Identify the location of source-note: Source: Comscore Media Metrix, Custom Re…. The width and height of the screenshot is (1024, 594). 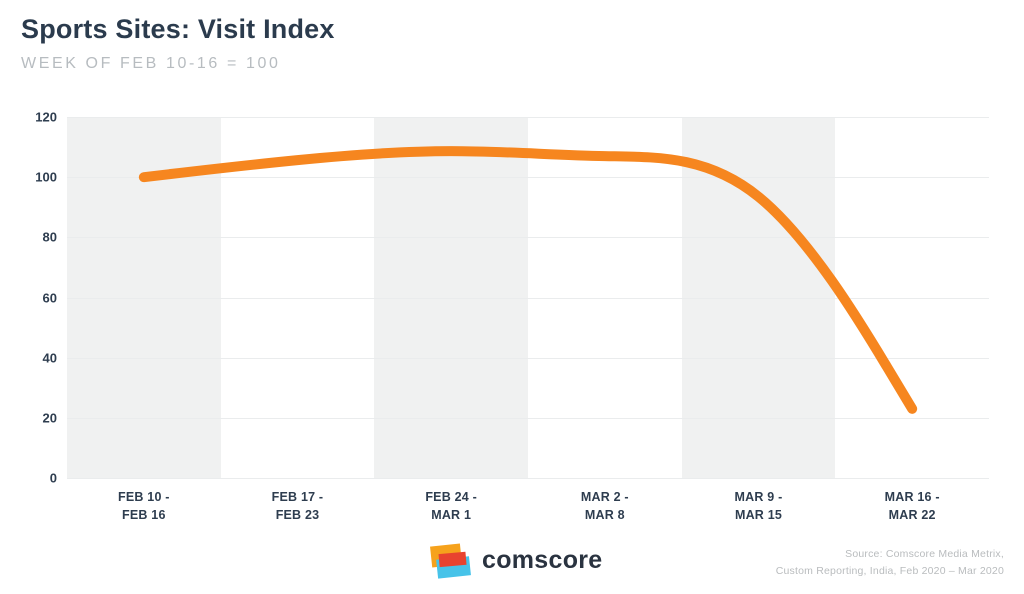
(890, 563).